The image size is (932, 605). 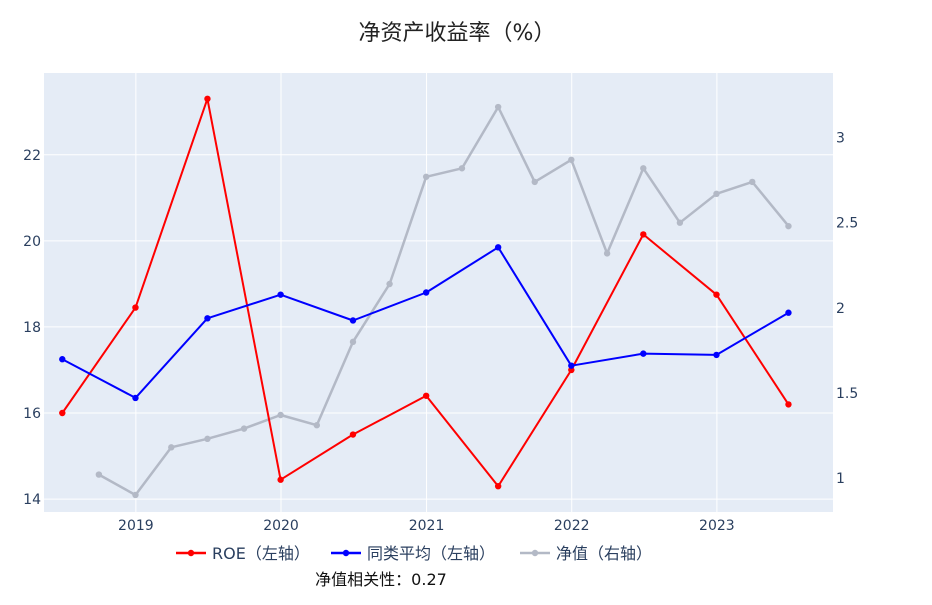 I want to click on chart-title: 净资产收益率（%）, so click(x=457, y=33).